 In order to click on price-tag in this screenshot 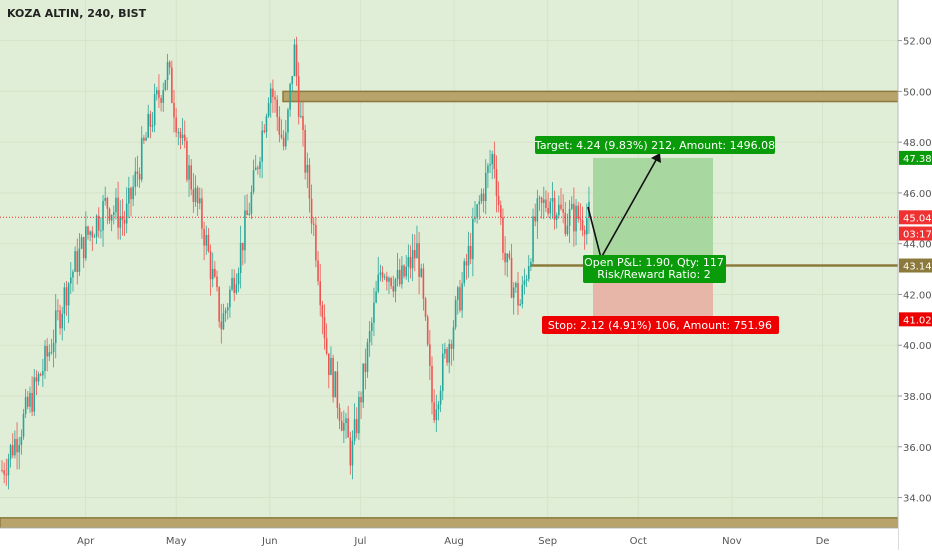, I will do `click(915, 157)`.